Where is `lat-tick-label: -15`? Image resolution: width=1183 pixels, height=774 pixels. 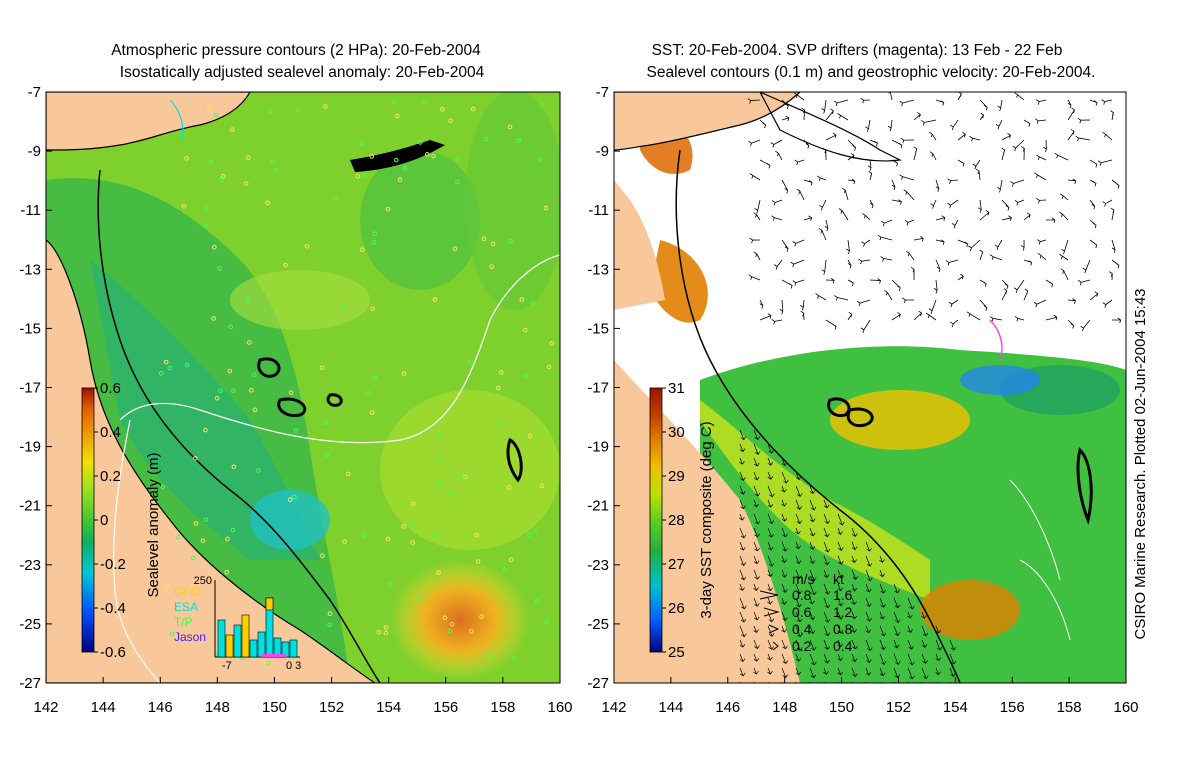
lat-tick-label: -15 is located at coordinates (30, 328).